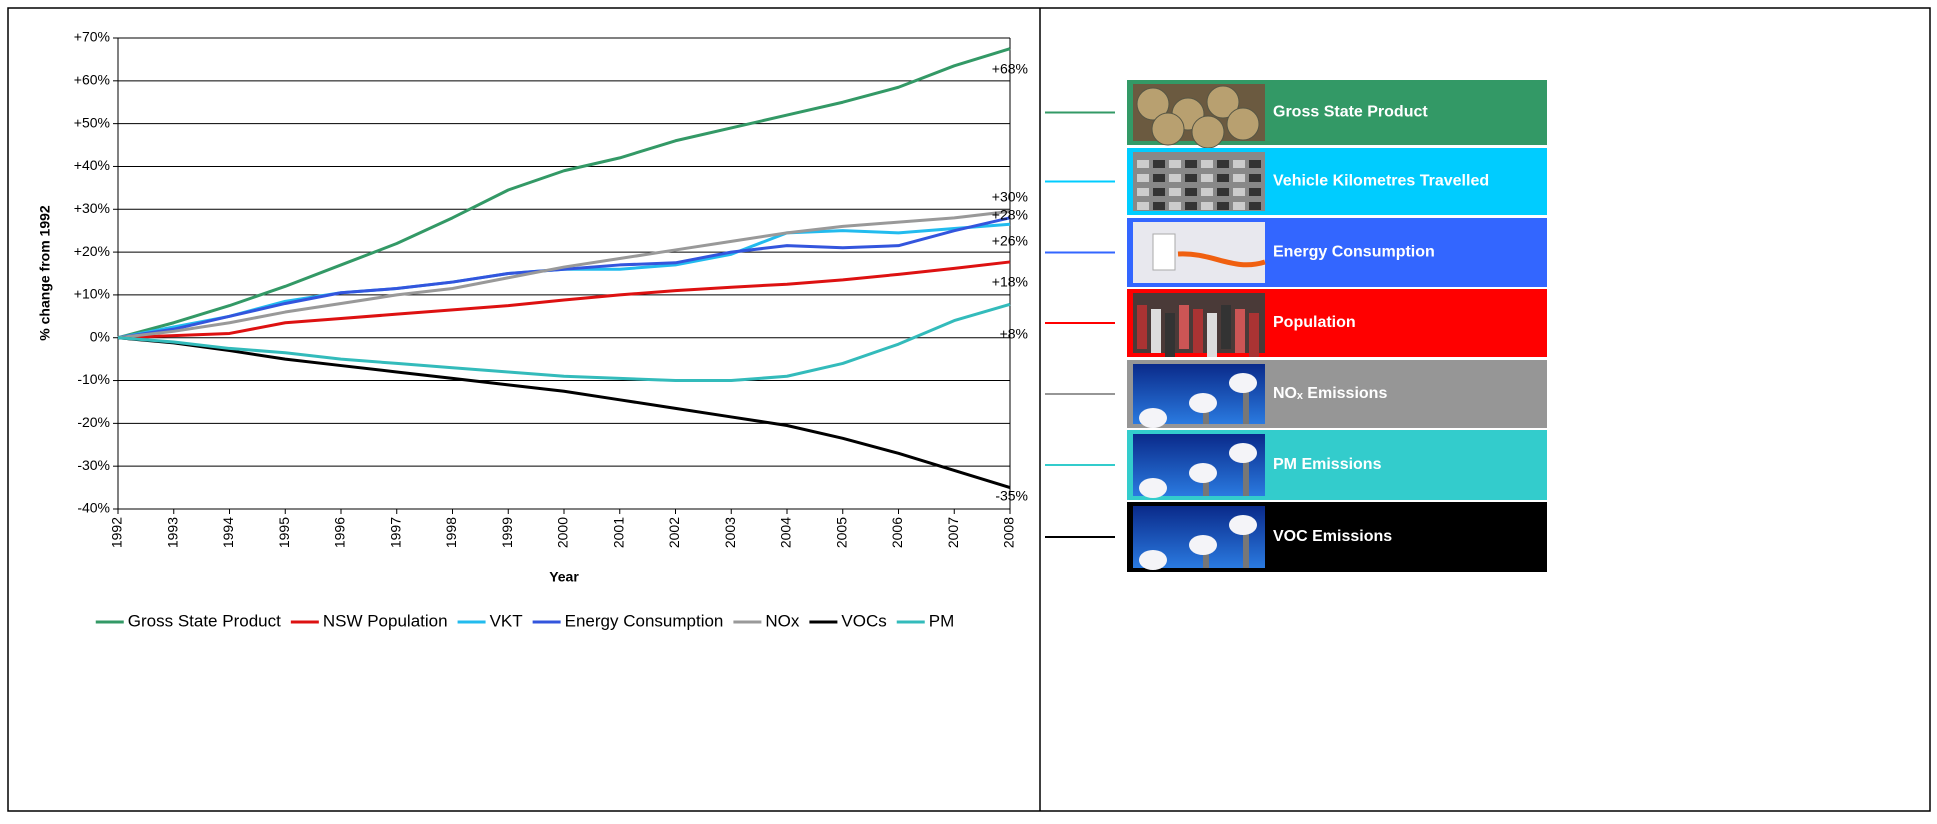 This screenshot has width=1937, height=824. What do you see at coordinates (644, 620) in the screenshot?
I see `legend-label: Energy Consumption` at bounding box center [644, 620].